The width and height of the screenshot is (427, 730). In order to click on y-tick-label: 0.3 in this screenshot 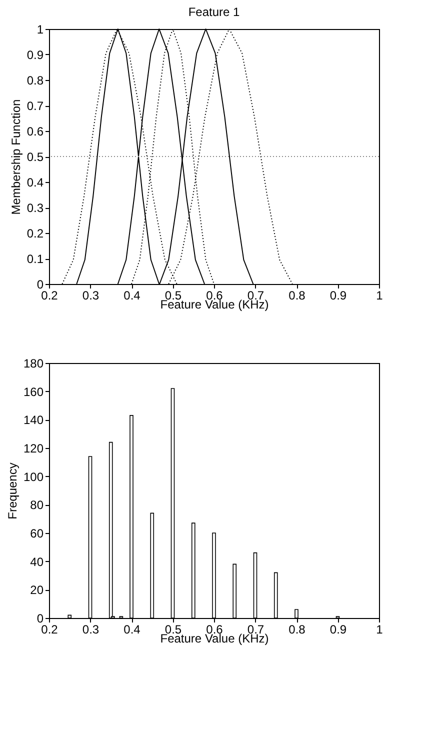, I will do `click(35, 208)`.